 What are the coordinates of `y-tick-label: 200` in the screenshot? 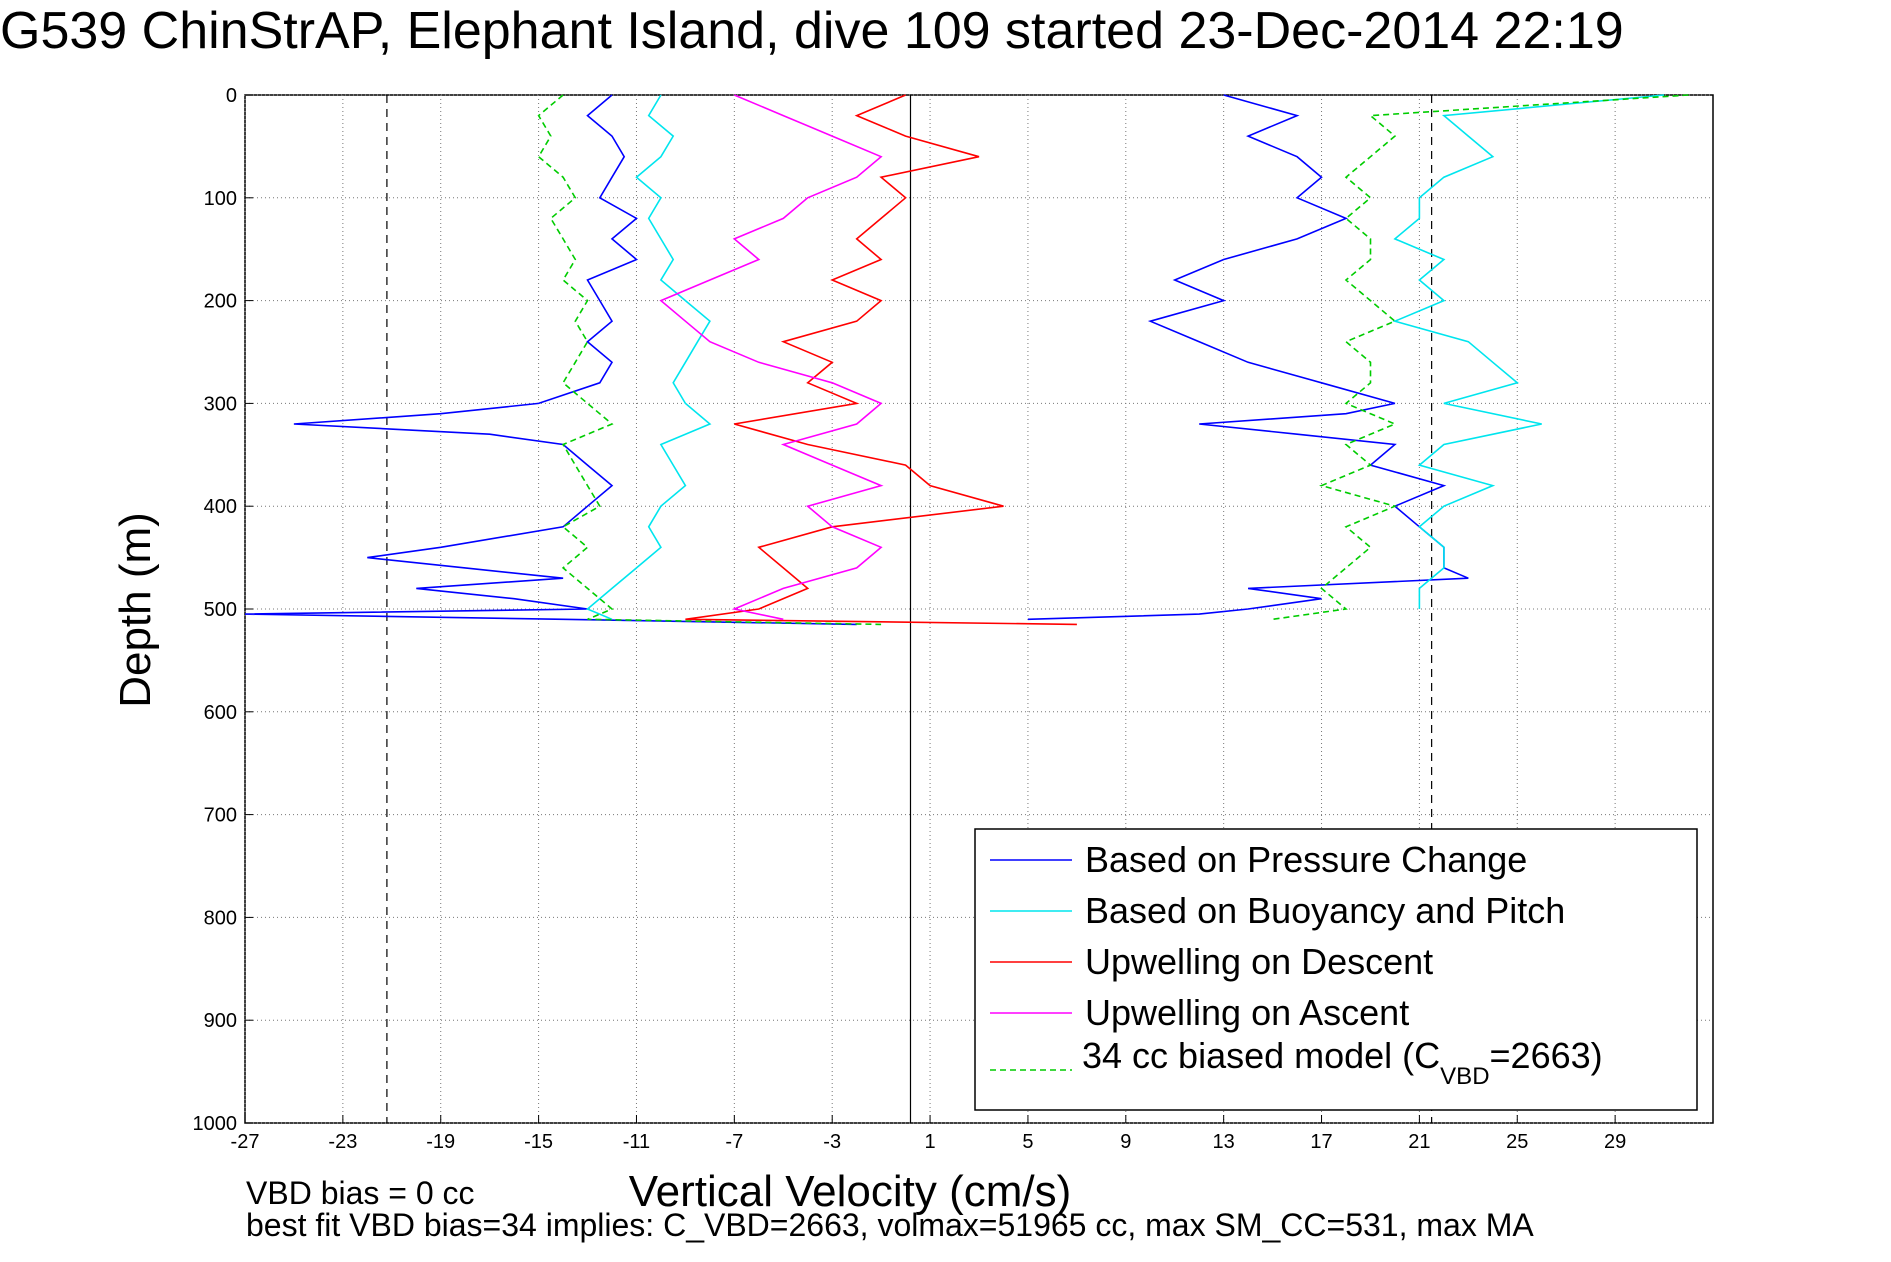 It's located at (220, 302).